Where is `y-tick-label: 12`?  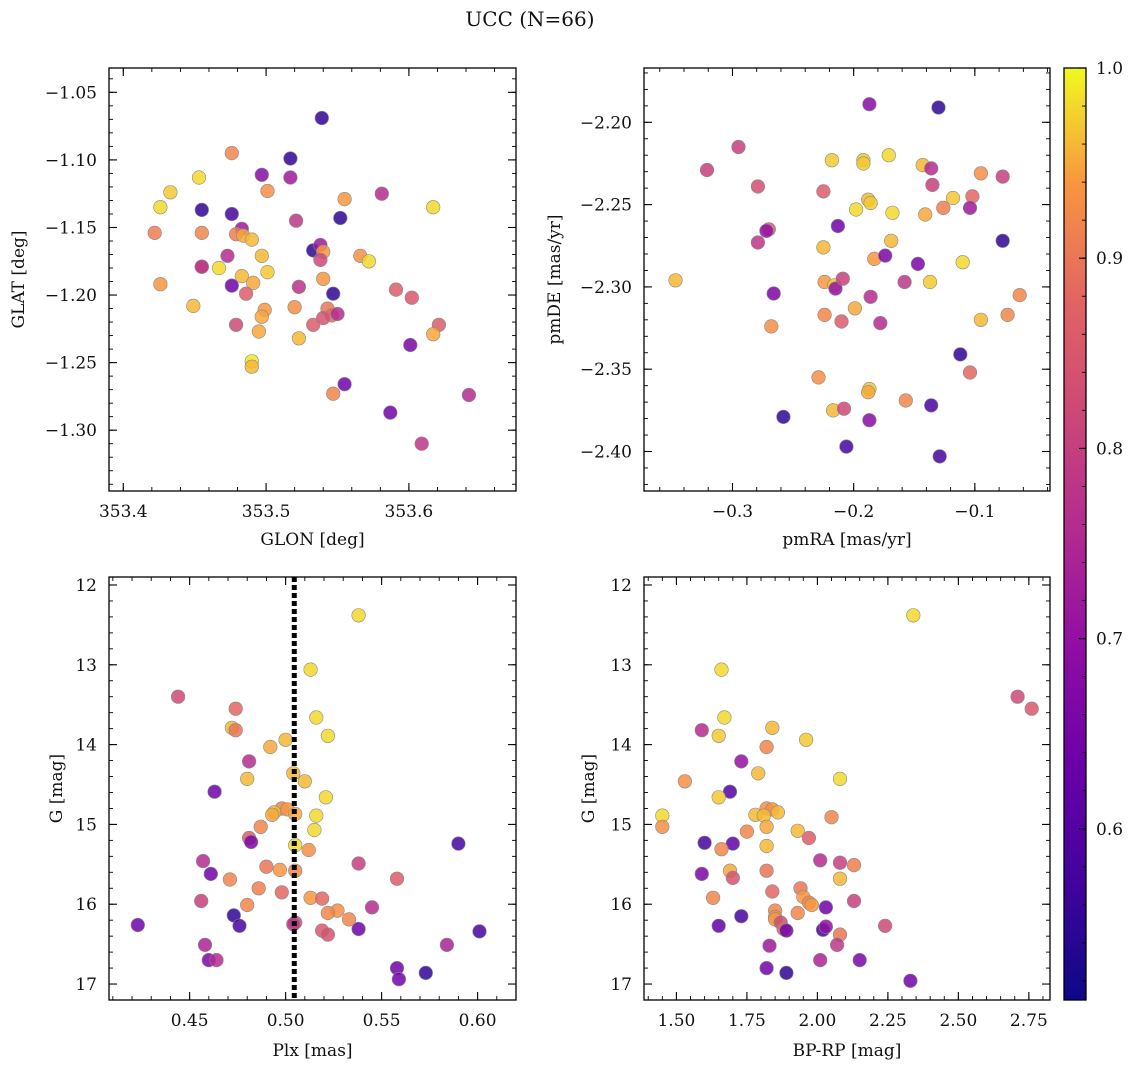
y-tick-label: 12 is located at coordinates (621, 586).